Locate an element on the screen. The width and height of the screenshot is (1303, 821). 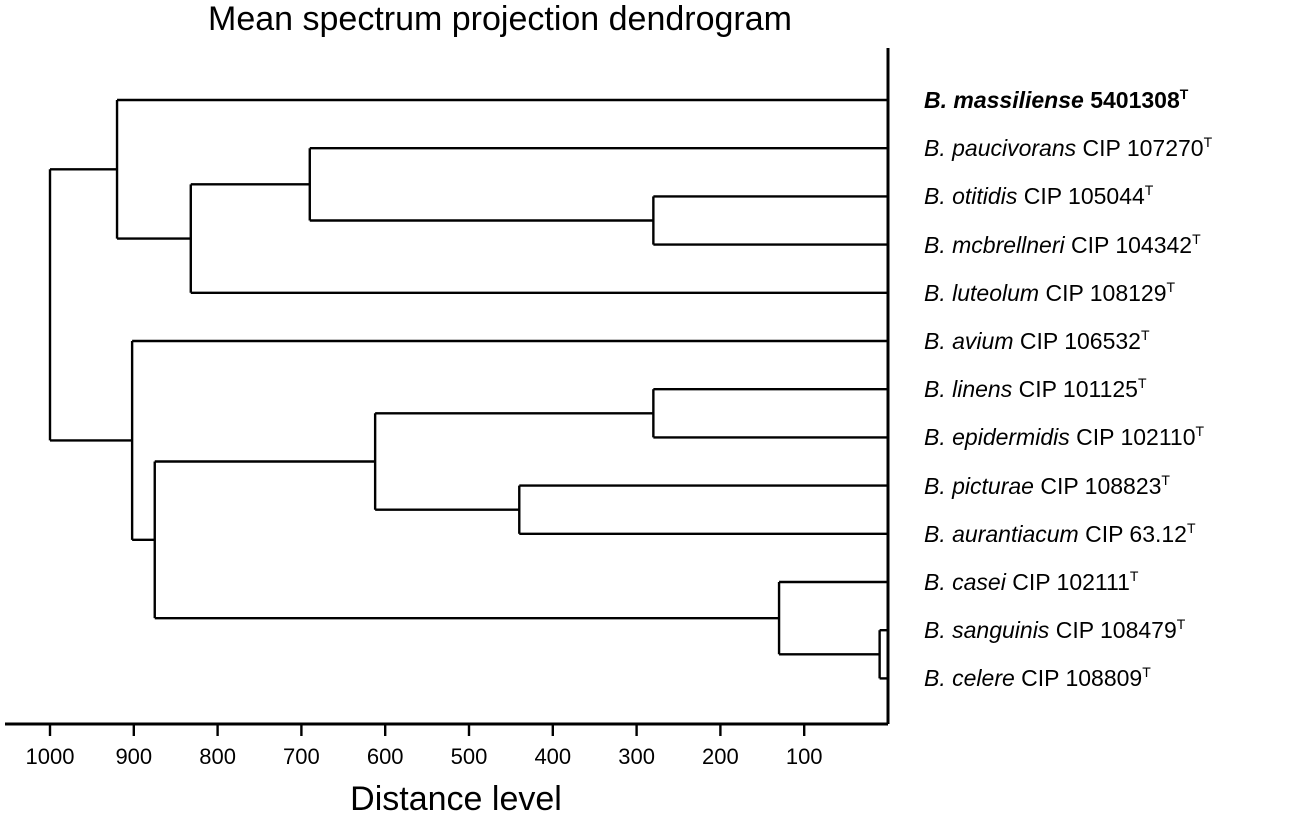
leaf-strain: CIP 108129 is located at coordinates (1103, 292).